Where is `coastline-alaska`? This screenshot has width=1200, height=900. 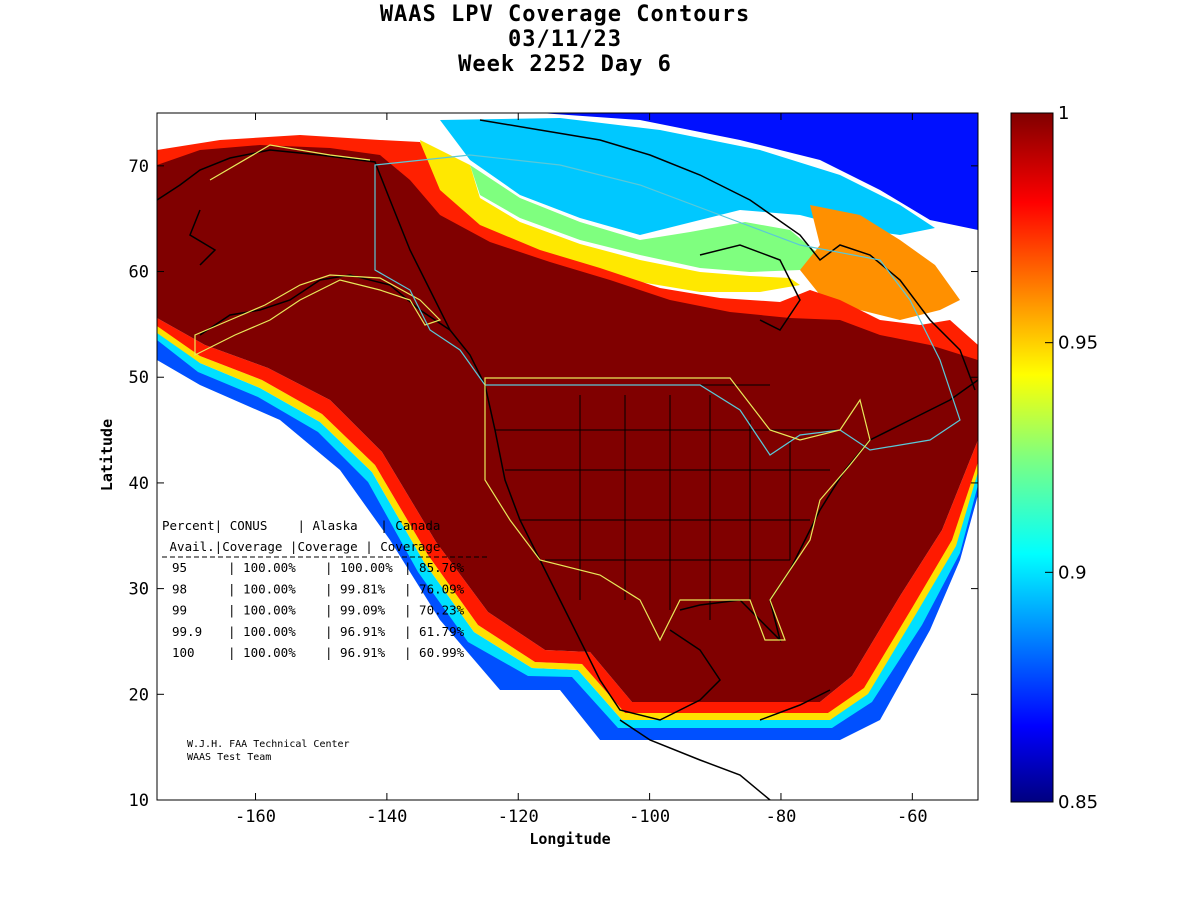
coastline-alaska is located at coordinates (304, 242).